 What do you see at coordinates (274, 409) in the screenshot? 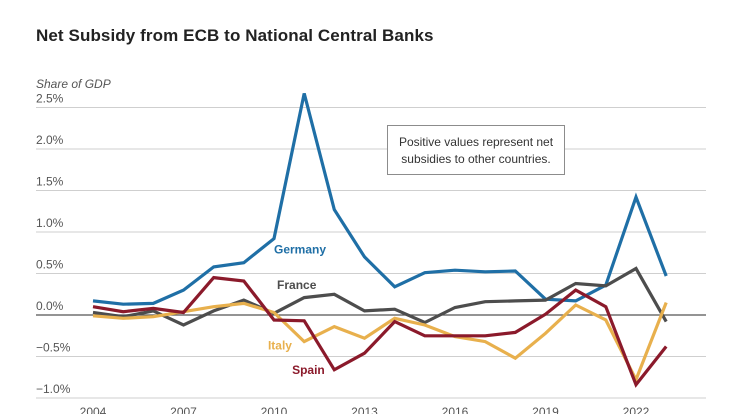
I see `x-tick-label: 2010` at bounding box center [274, 409].